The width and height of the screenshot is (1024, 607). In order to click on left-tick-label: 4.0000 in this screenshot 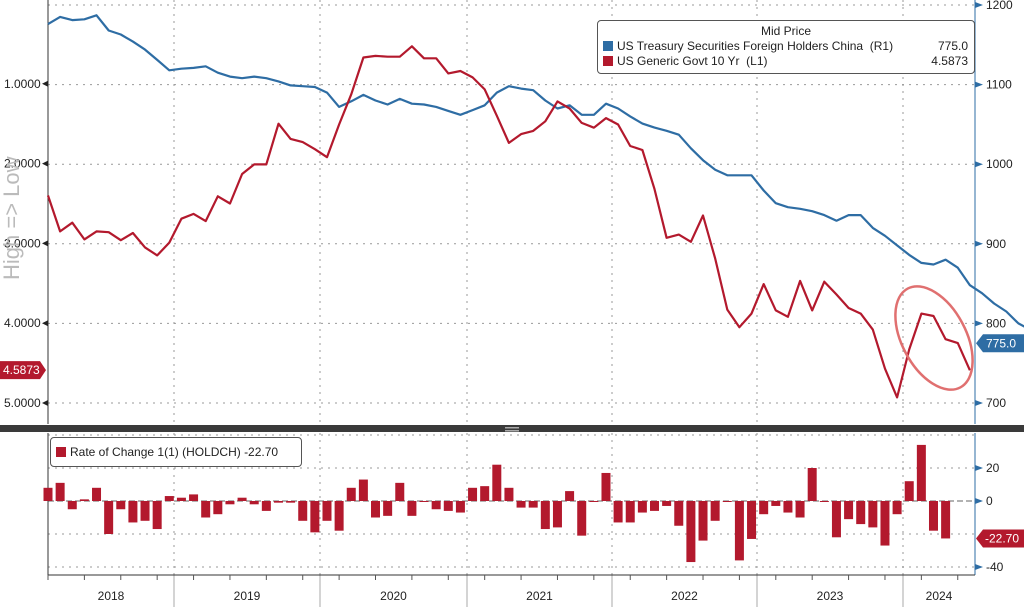, I will do `click(22, 323)`.